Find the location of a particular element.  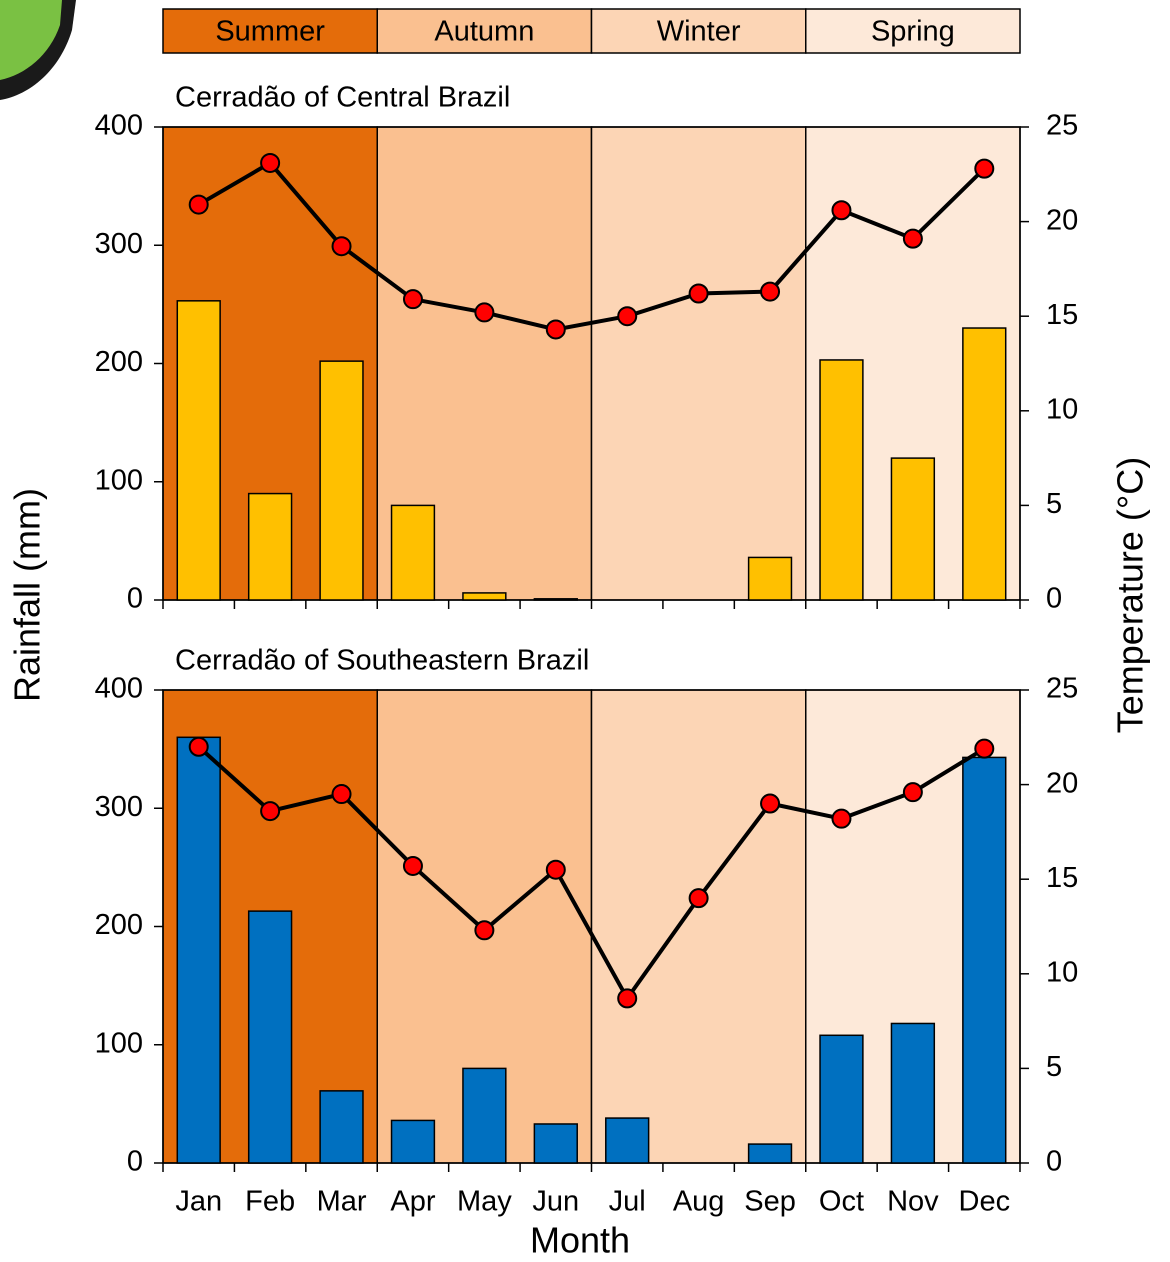

x-tick-label: Jan is located at coordinates (198, 1202).